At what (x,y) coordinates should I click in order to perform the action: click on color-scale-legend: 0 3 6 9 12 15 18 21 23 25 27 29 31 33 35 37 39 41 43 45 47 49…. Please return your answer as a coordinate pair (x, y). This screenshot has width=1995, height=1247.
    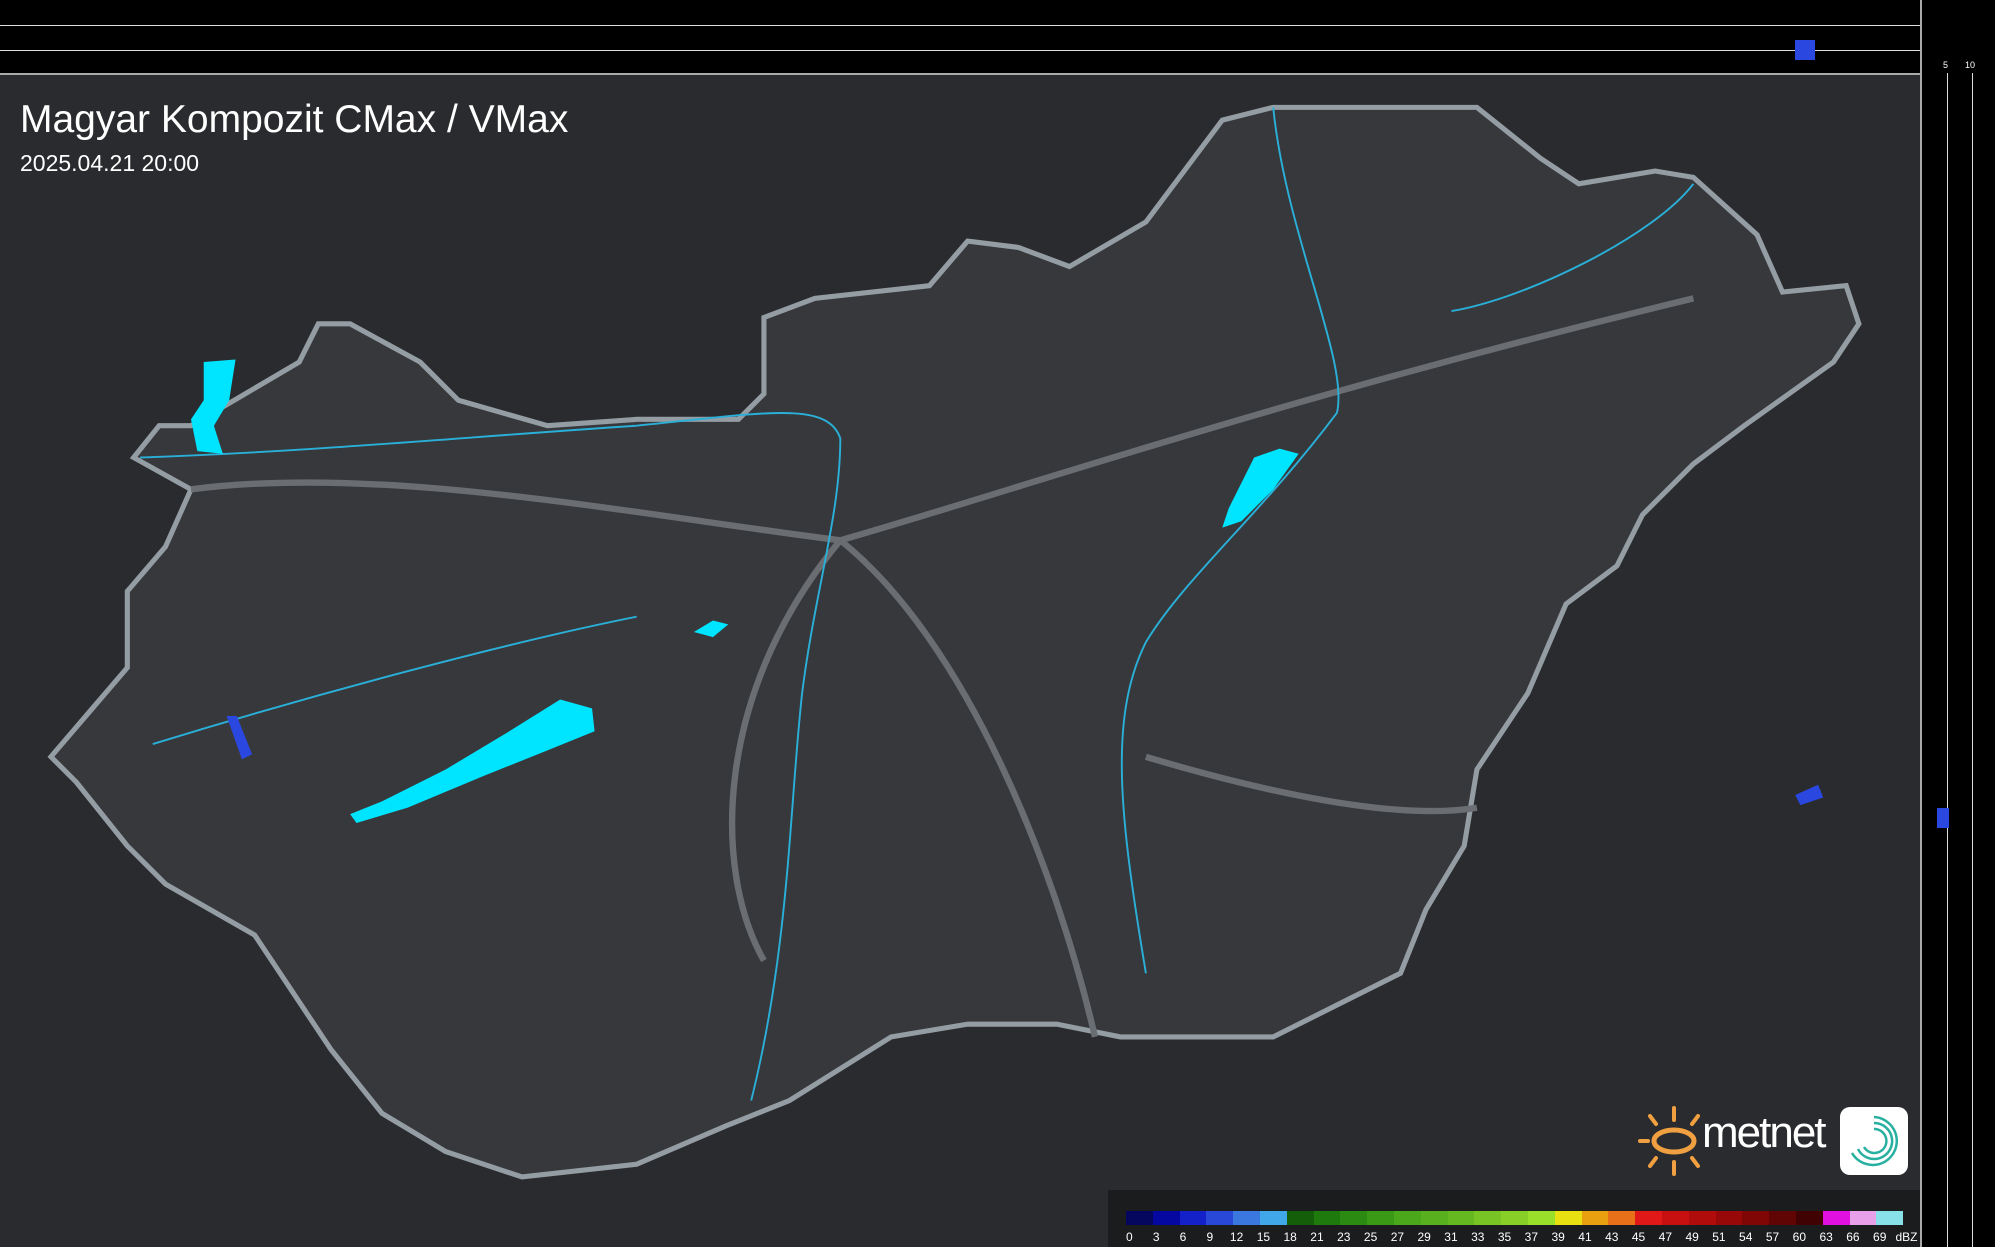
    Looking at the image, I should click on (1514, 1218).